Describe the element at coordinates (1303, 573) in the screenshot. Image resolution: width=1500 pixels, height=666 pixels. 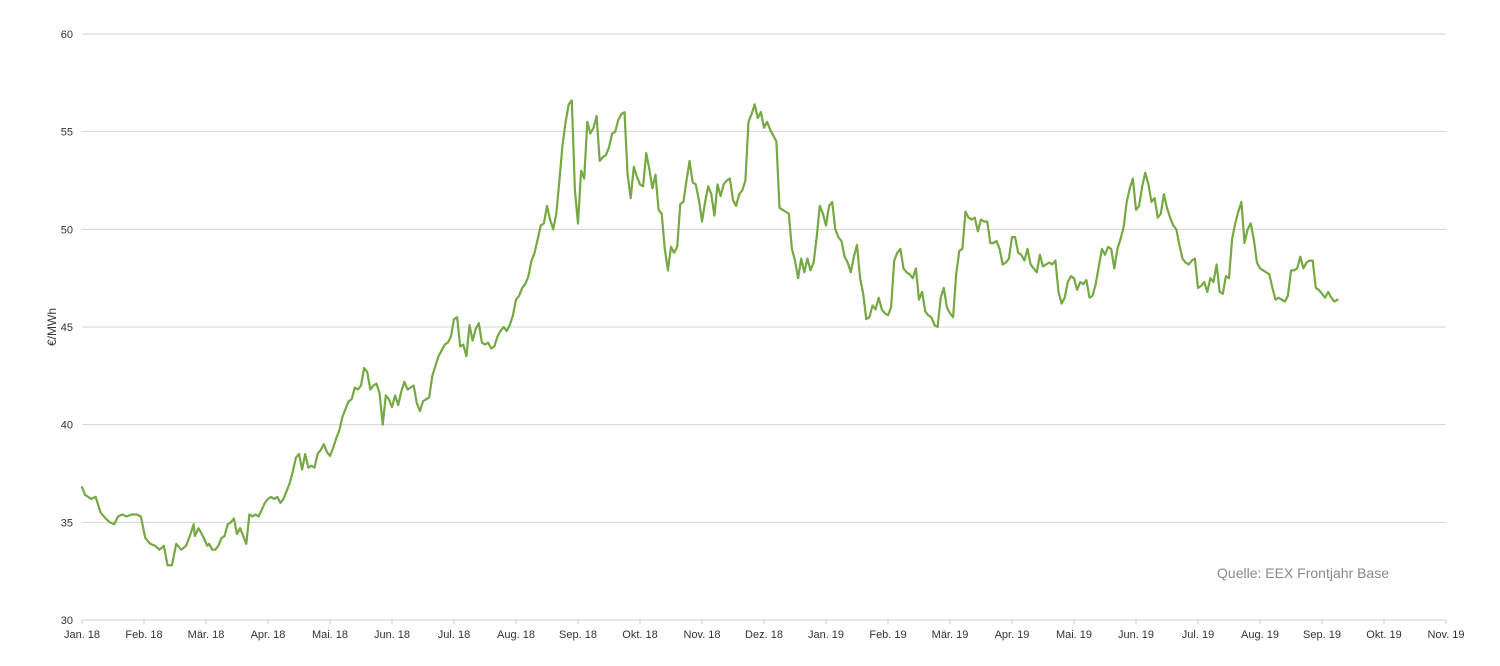
I see `source-note: Quelle: EEX Frontjahr Base` at that location.